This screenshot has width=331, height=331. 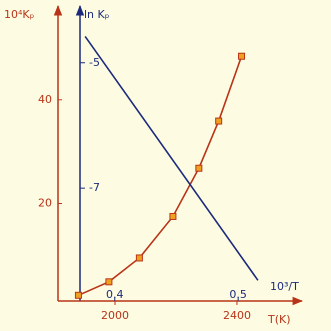 I want to click on y-tick-label: 40, so click(x=45, y=99).